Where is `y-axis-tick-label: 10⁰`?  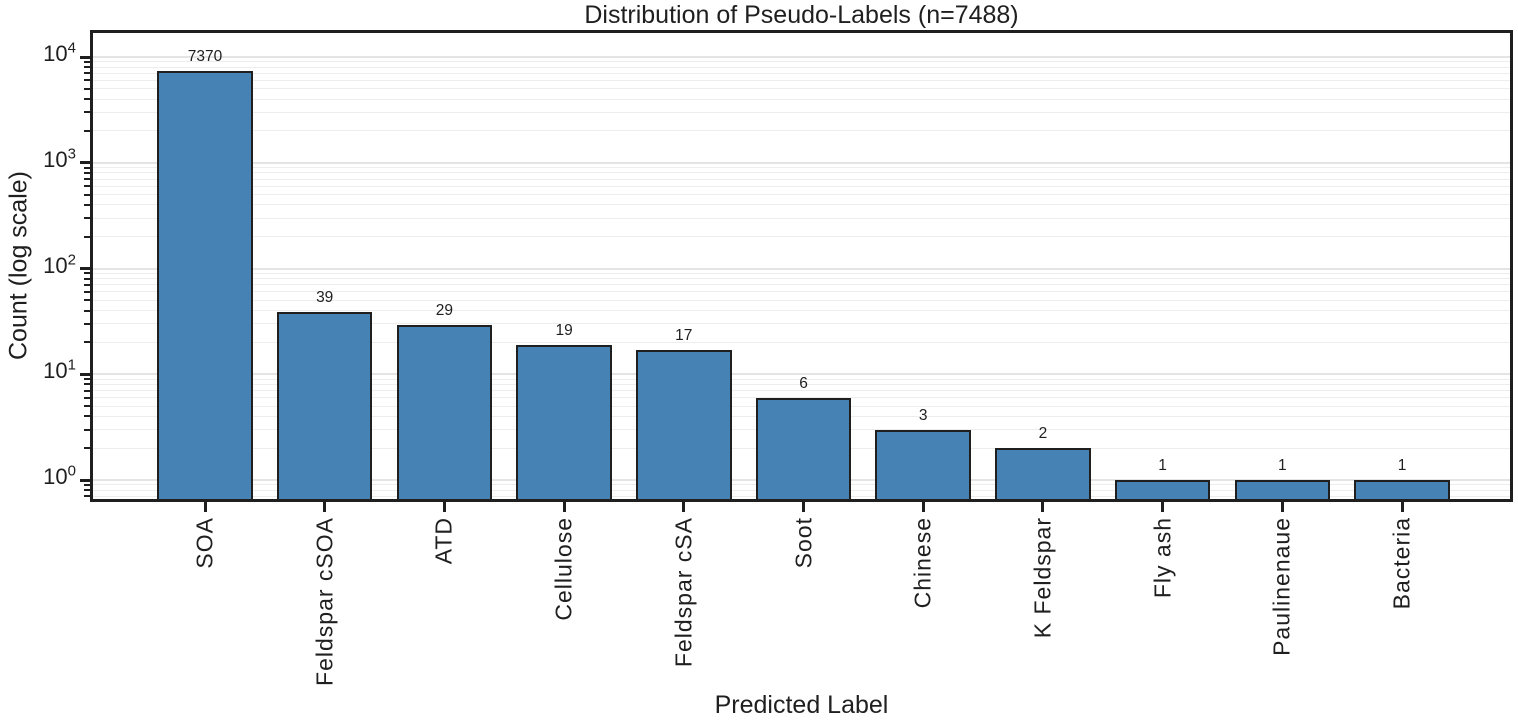
y-axis-tick-label: 10⁰ is located at coordinates (59, 475).